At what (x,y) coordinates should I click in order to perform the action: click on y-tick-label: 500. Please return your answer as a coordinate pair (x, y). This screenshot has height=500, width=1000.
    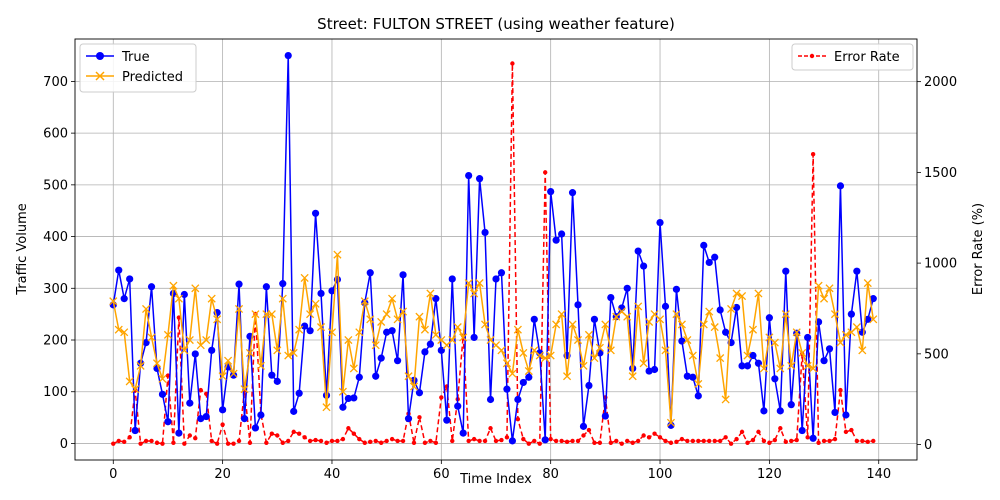
    Looking at the image, I should click on (55, 185).